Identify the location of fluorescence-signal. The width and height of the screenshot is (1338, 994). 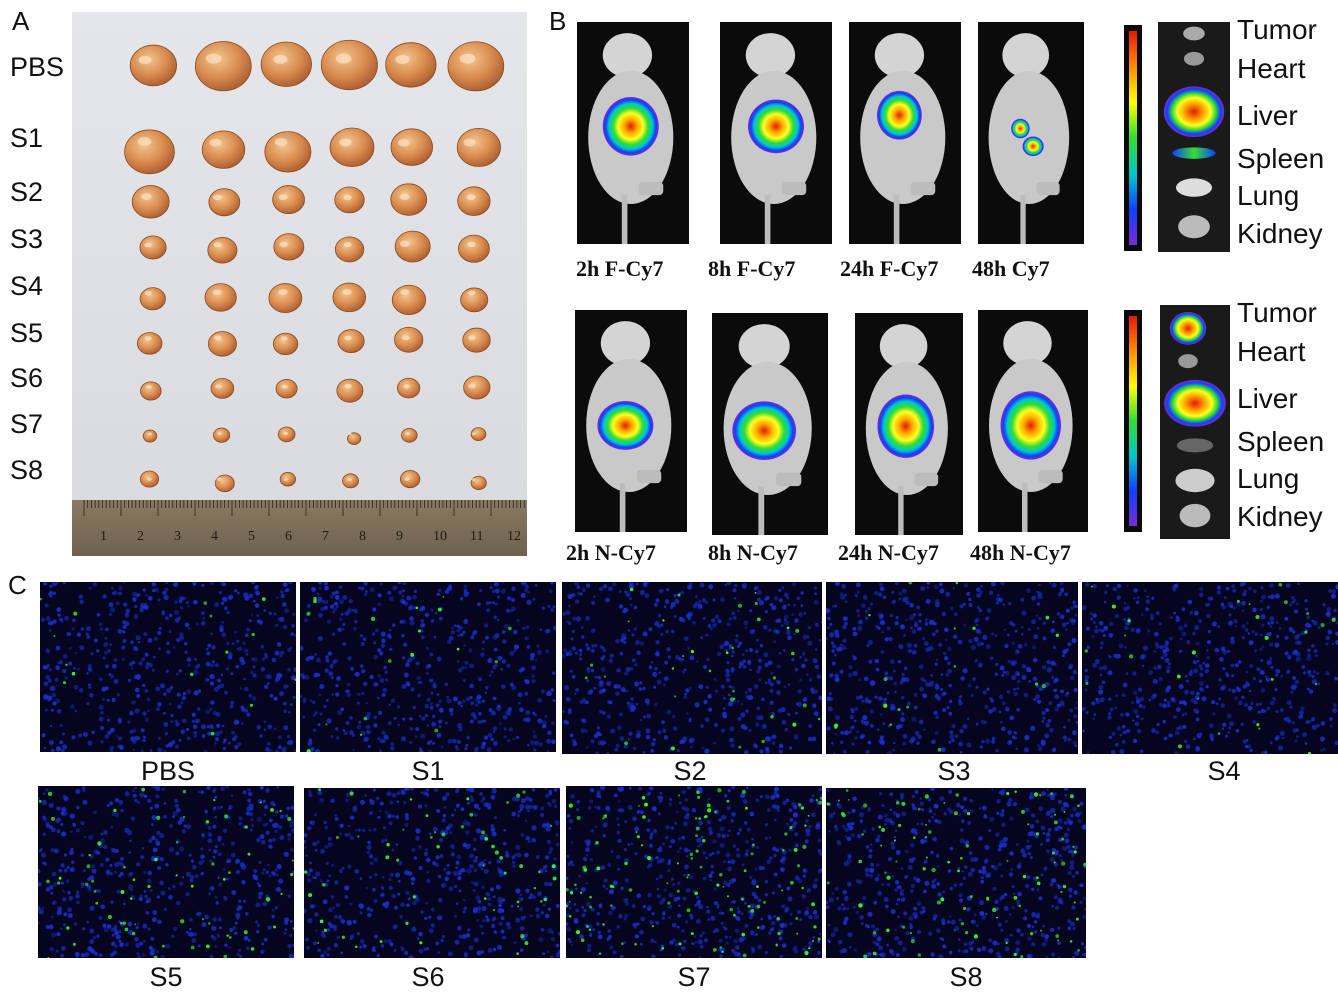
(1031, 425).